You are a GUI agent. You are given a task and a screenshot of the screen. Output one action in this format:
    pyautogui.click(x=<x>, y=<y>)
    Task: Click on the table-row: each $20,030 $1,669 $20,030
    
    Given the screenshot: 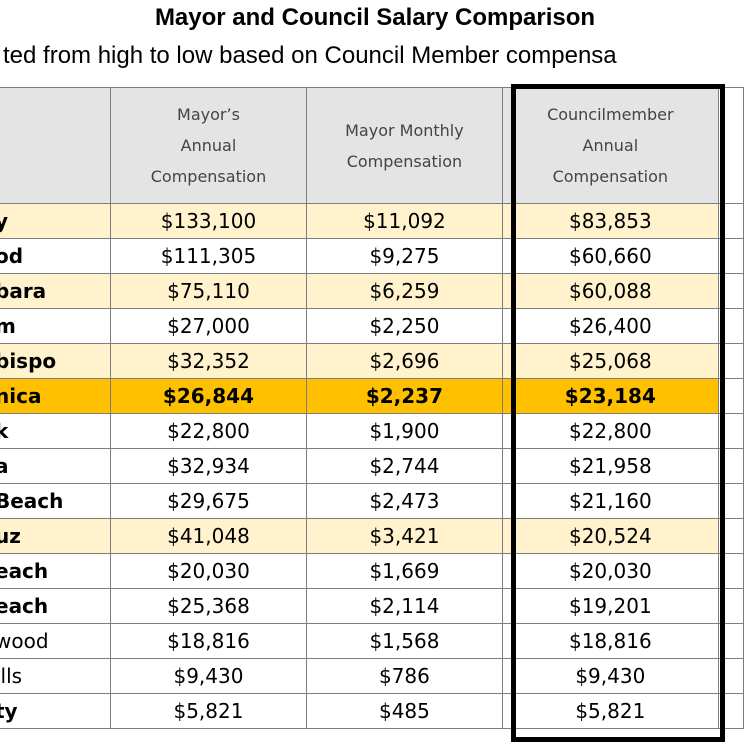 What is the action you would take?
    pyautogui.click(x=372, y=571)
    